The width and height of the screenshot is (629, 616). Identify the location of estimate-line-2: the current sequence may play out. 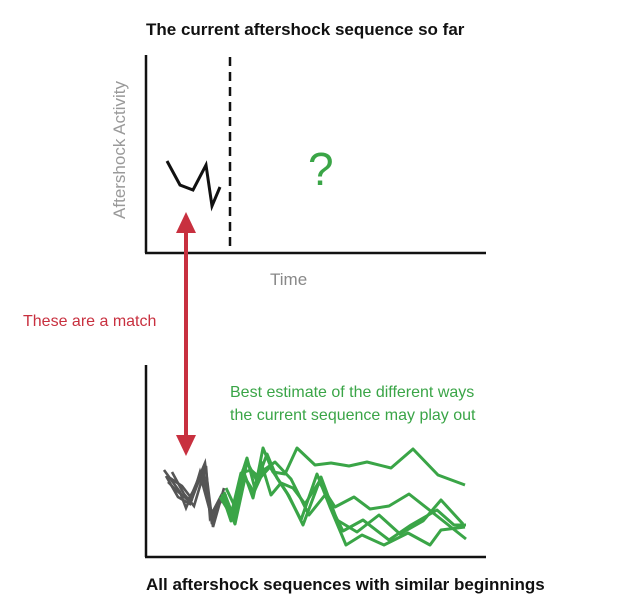
(353, 415).